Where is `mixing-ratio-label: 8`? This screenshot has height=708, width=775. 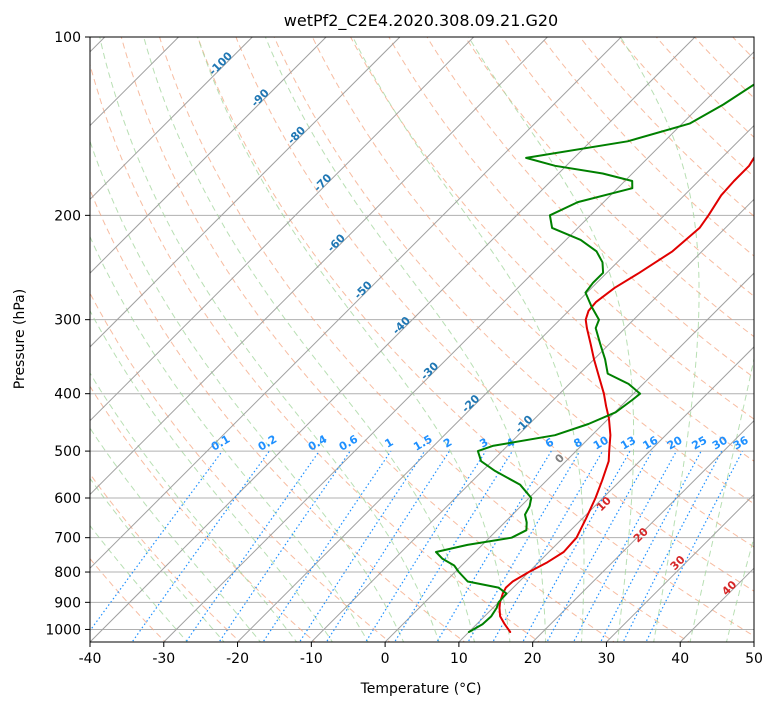 mixing-ratio-label: 8 is located at coordinates (578, 443).